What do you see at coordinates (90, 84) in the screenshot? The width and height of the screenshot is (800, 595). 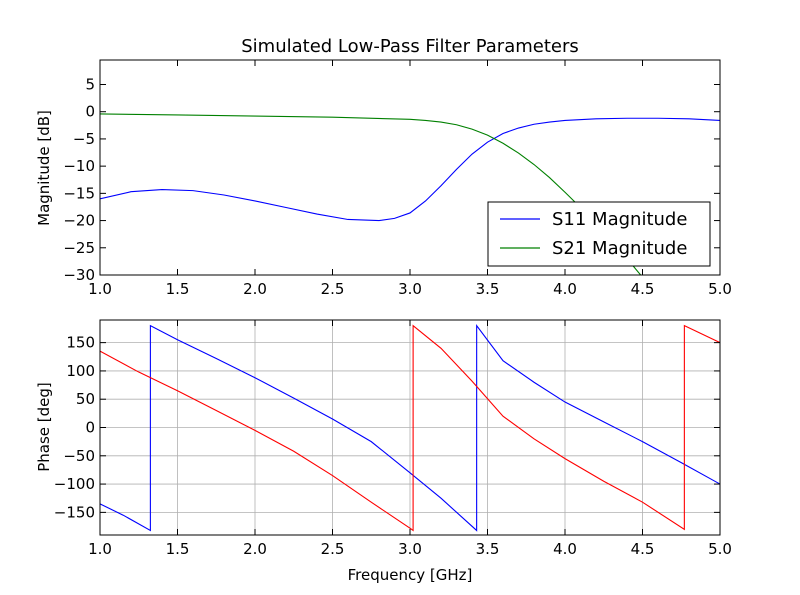 I see `magnitude-y-tick-label: 5` at bounding box center [90, 84].